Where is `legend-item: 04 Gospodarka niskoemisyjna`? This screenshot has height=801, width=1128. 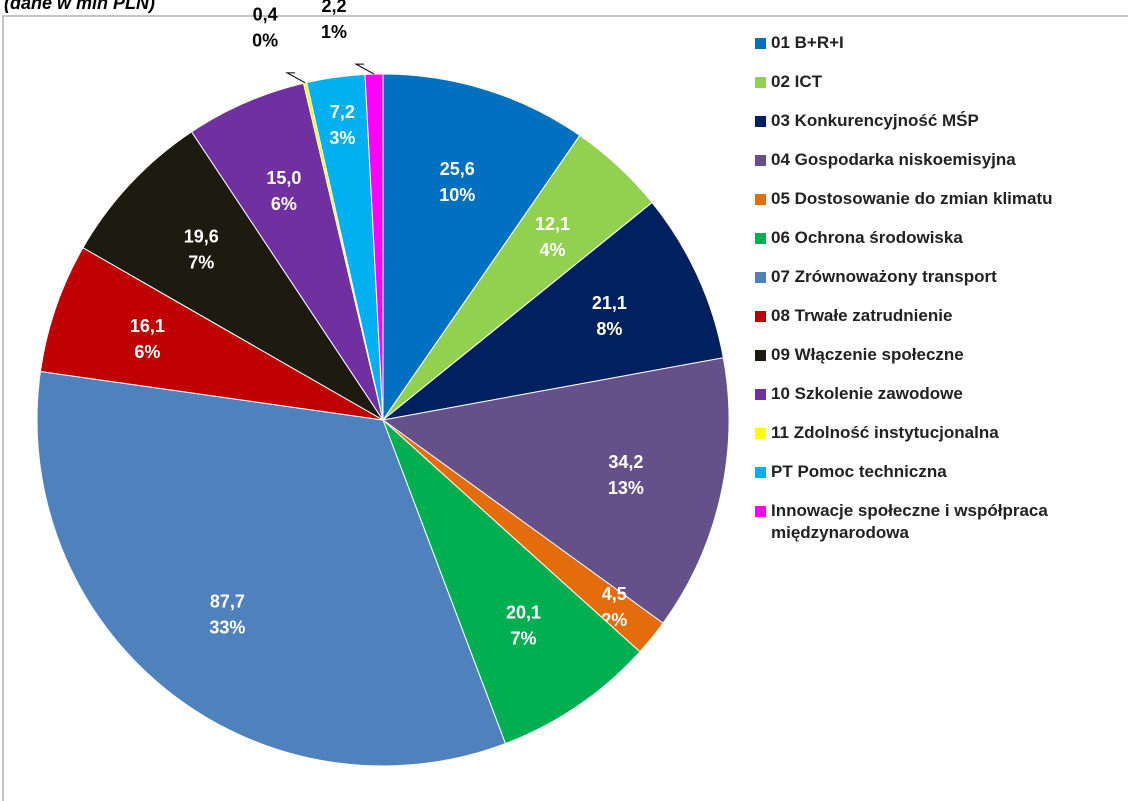
legend-item: 04 Gospodarka niskoemisyjna is located at coordinates (940, 160).